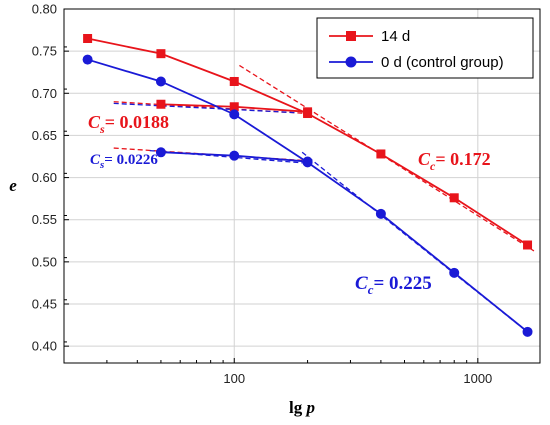 The height and width of the screenshot is (425, 550). Describe the element at coordinates (395, 36) in the screenshot. I see `legend-label-14d: 14 d` at that location.